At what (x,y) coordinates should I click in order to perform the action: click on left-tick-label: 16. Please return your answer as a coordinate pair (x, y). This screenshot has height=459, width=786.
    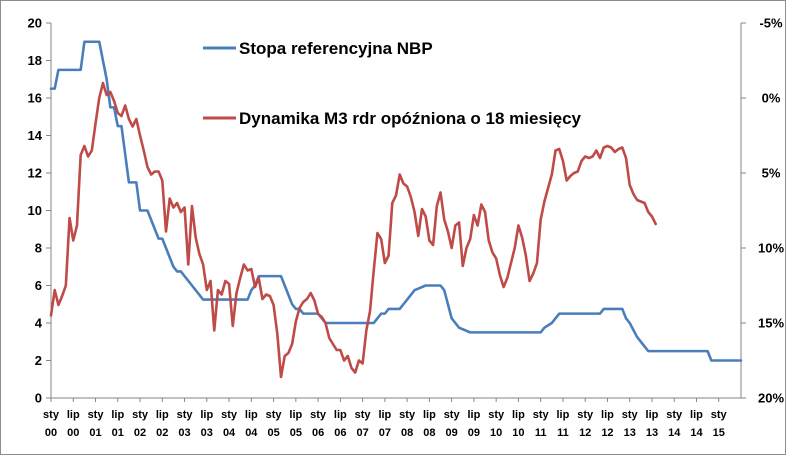
    Looking at the image, I should click on (35, 98).